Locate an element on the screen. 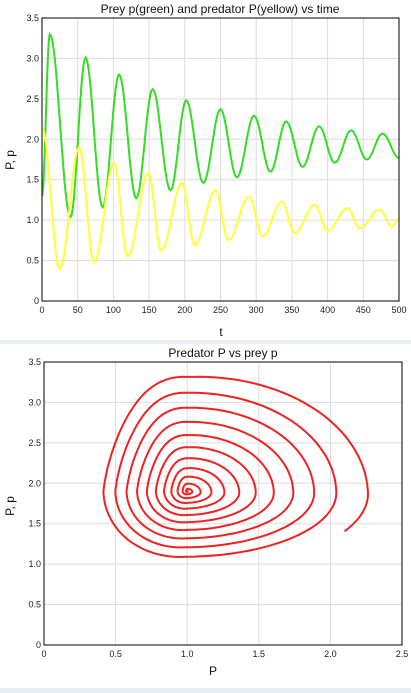 The image size is (411, 693). chart-title: Predator P vs prey p is located at coordinates (222, 353).